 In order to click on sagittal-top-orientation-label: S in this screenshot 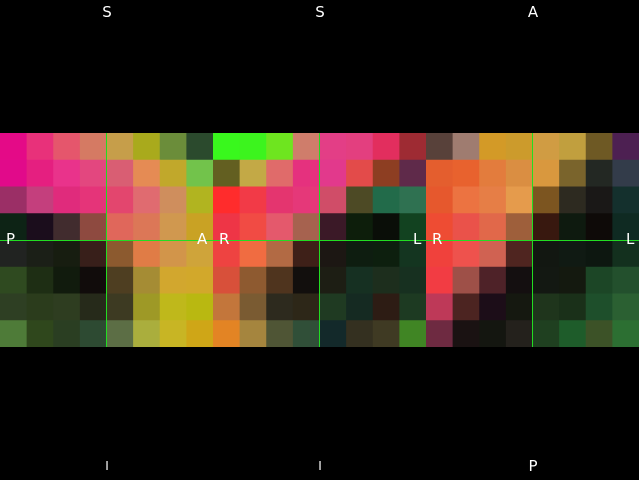, I will do `click(107, 12)`.